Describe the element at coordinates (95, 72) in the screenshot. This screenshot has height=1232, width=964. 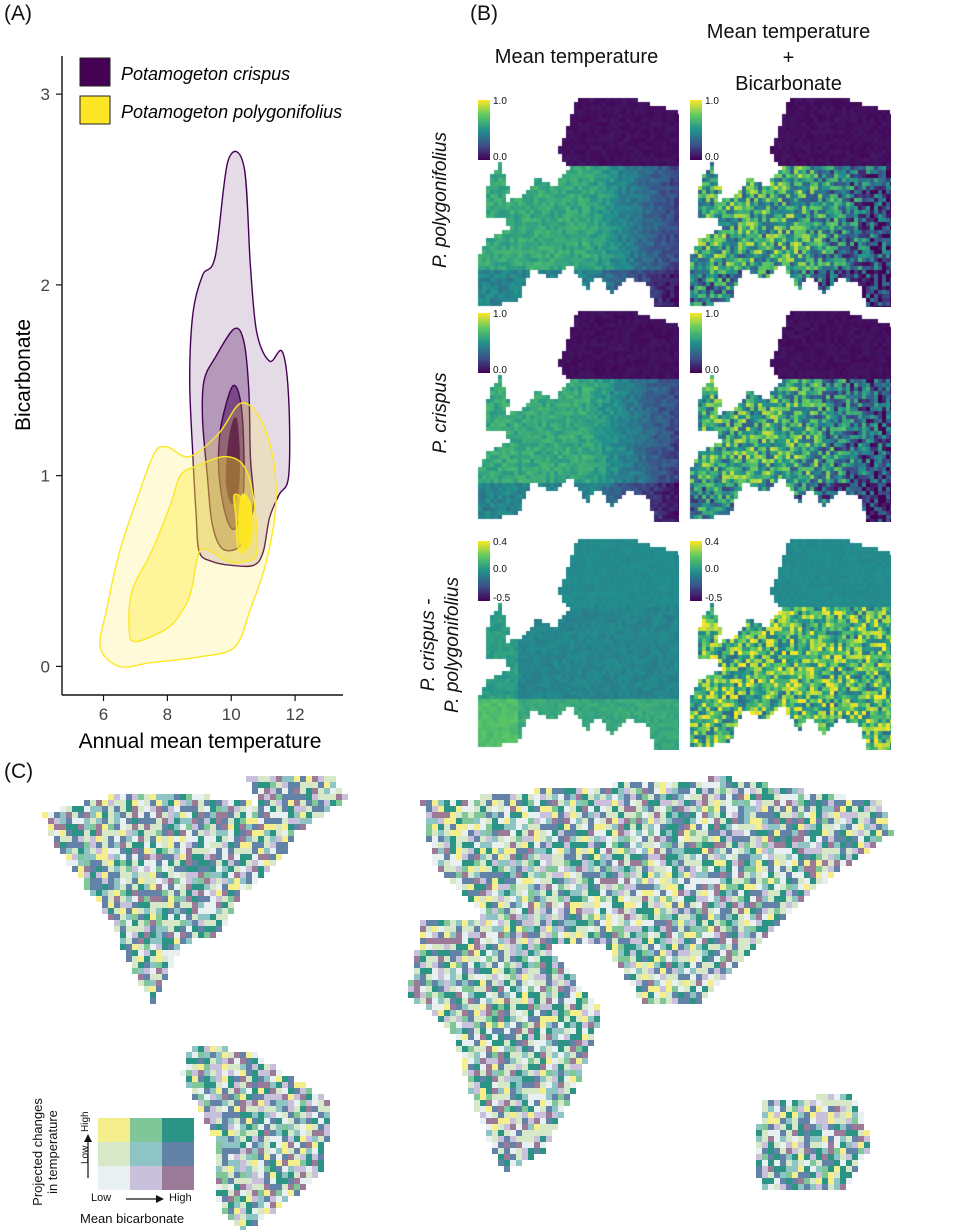
I see `legend-swatch-crispus` at that location.